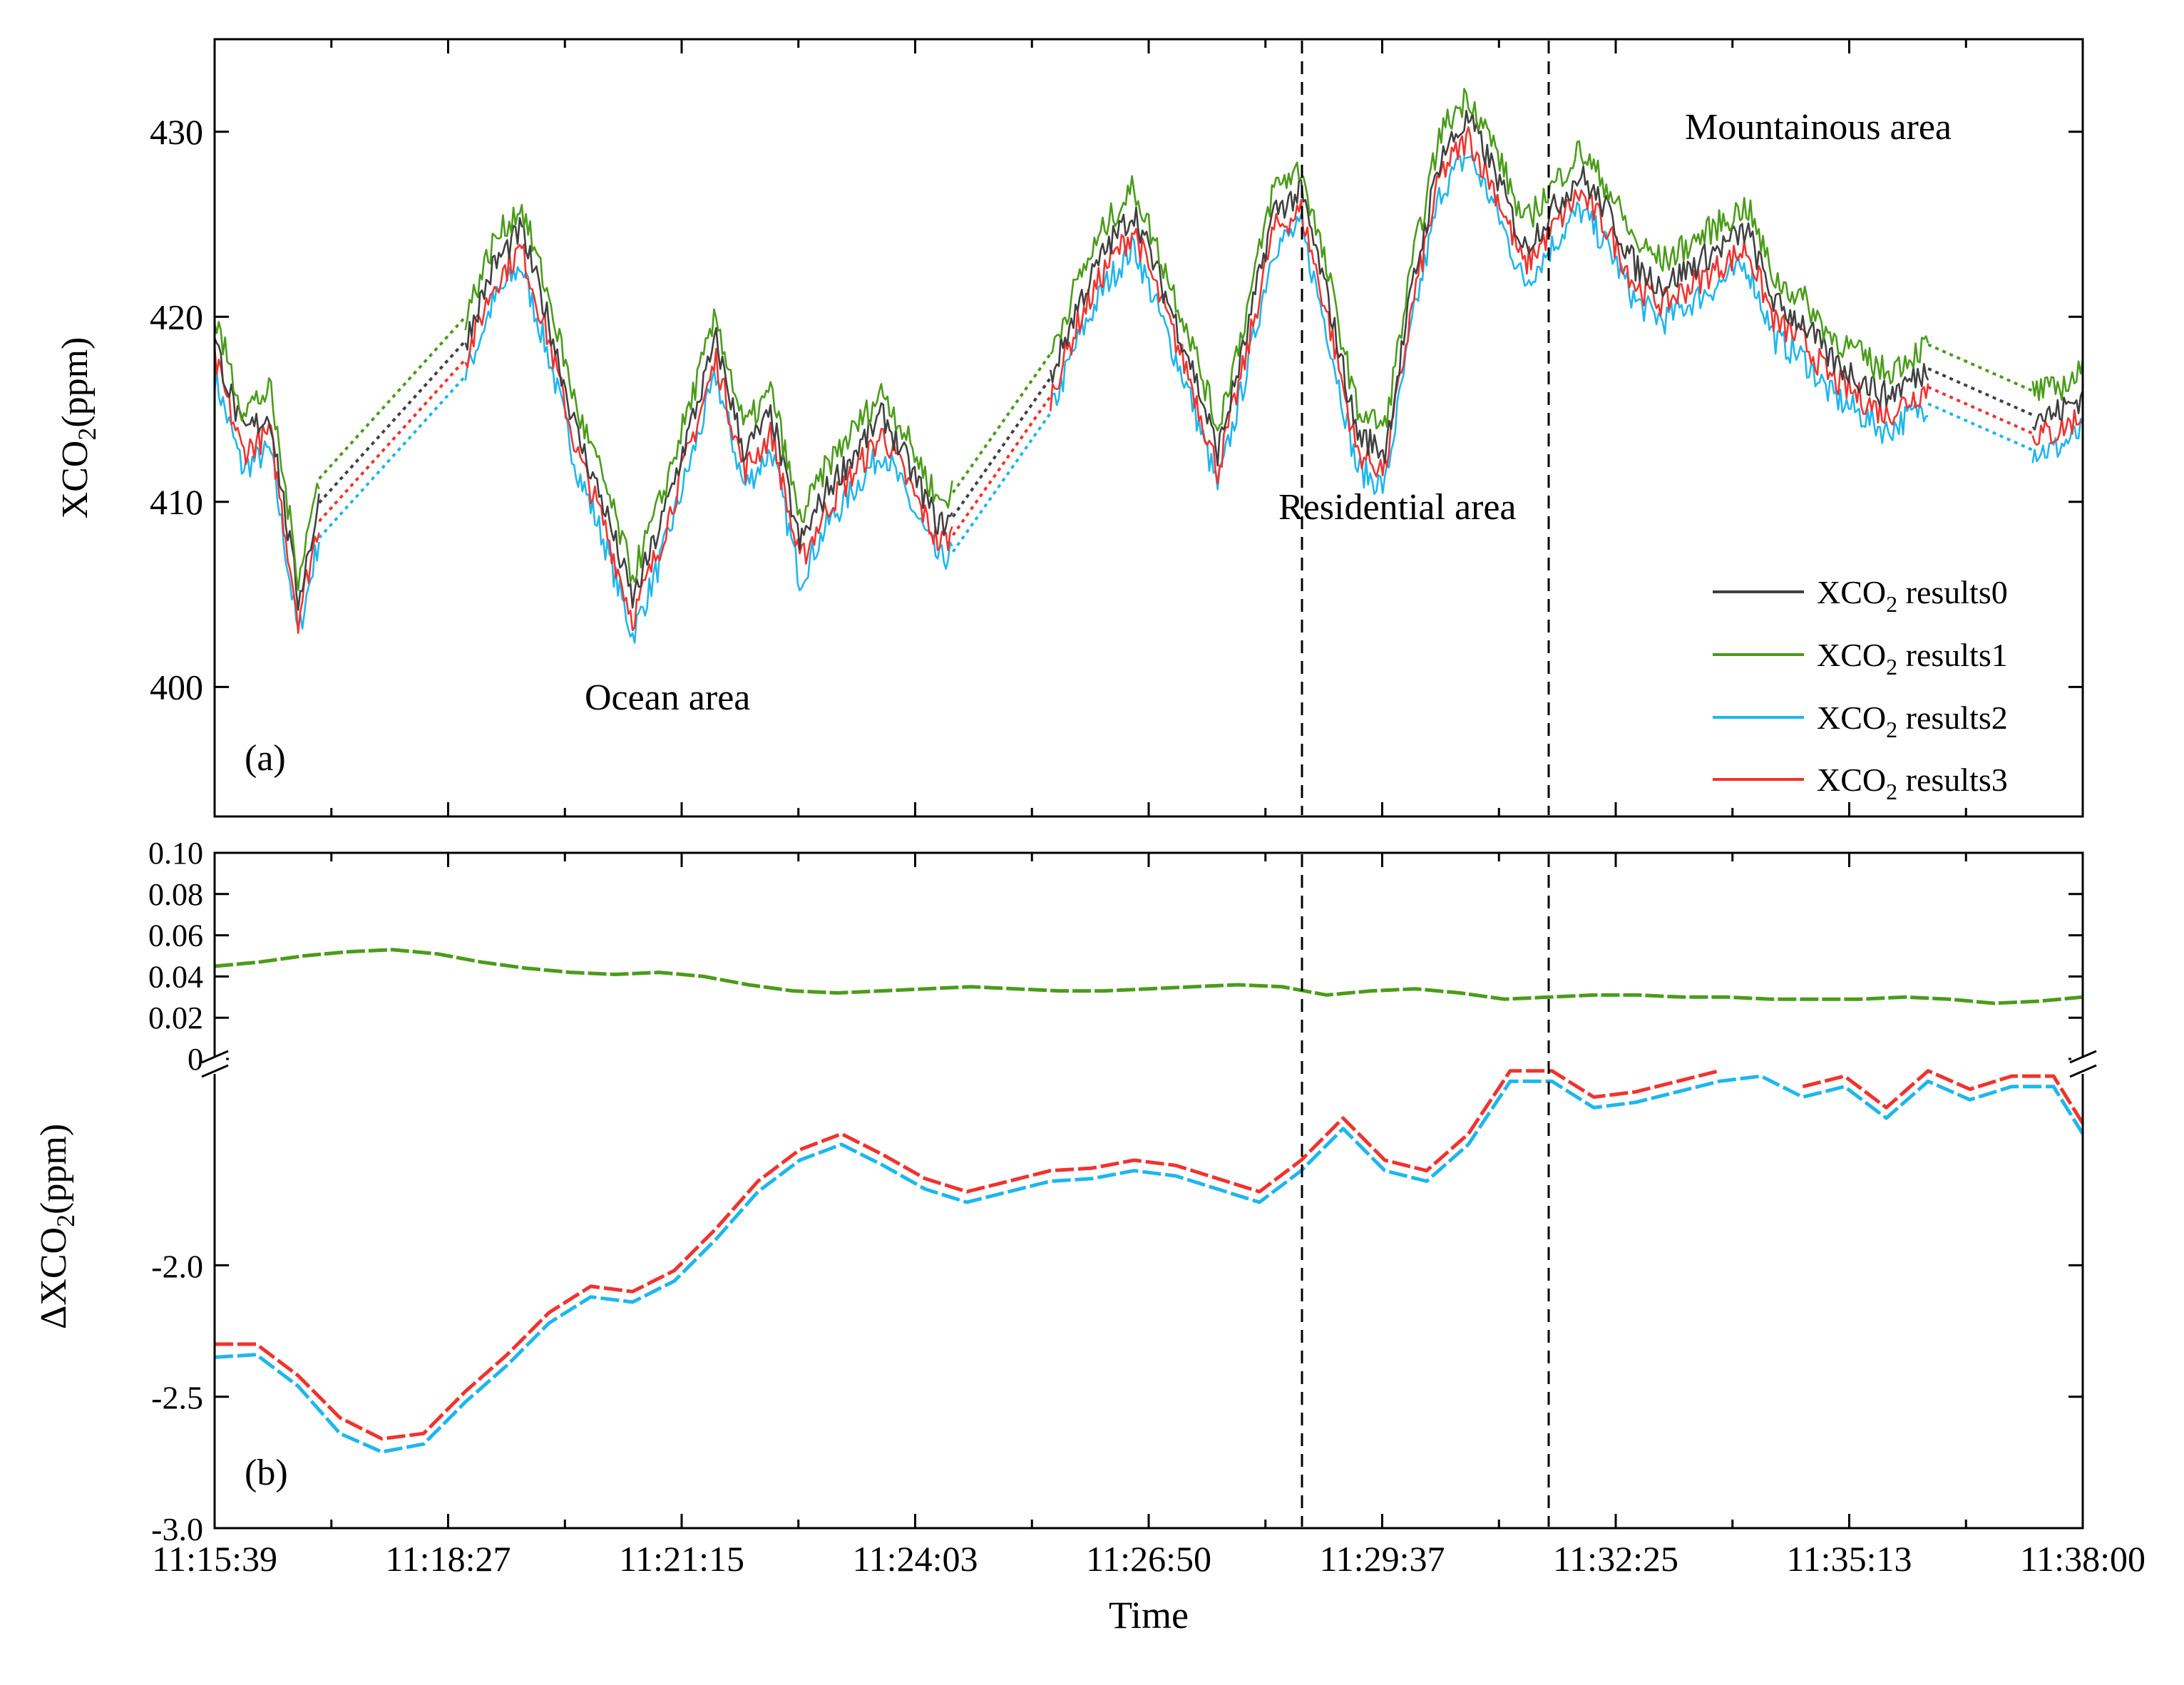 The image size is (2184, 1685). What do you see at coordinates (78, 428) in the screenshot?
I see `panel-a-ylabel: XCO2(ppm)` at bounding box center [78, 428].